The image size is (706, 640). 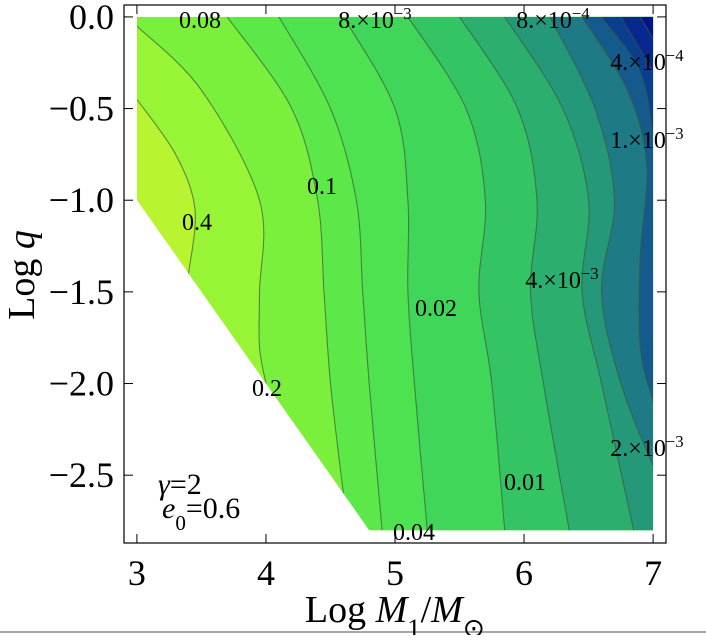 I want to click on contour-label: 1.×10−3, so click(x=646, y=139).